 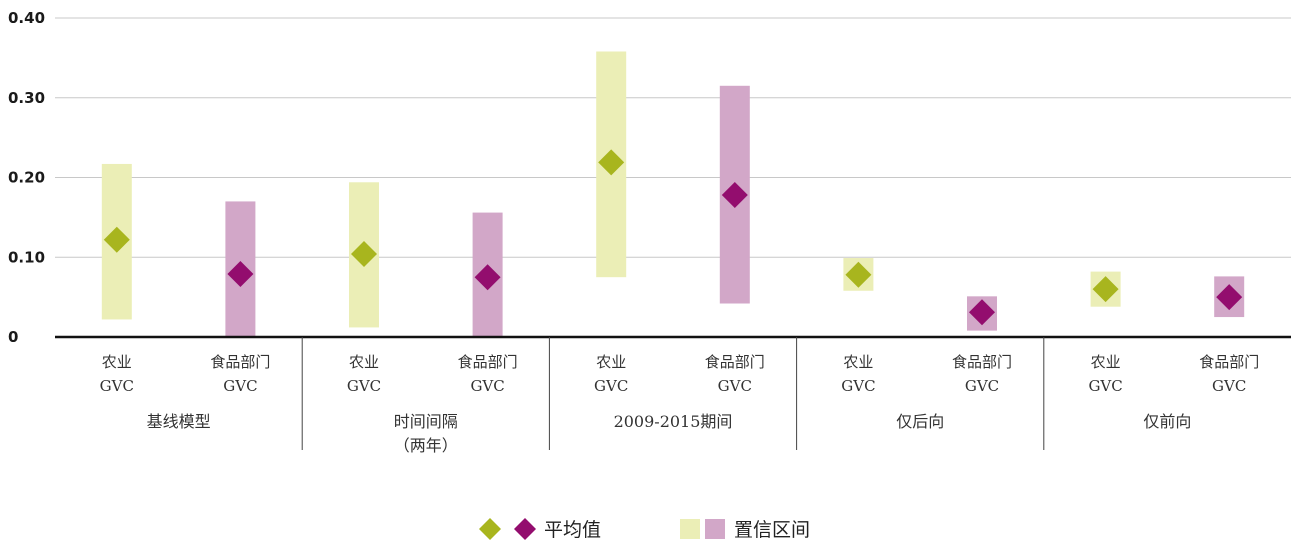 What do you see at coordinates (920, 421) in the screenshot?
I see `group-label: 仅后向` at bounding box center [920, 421].